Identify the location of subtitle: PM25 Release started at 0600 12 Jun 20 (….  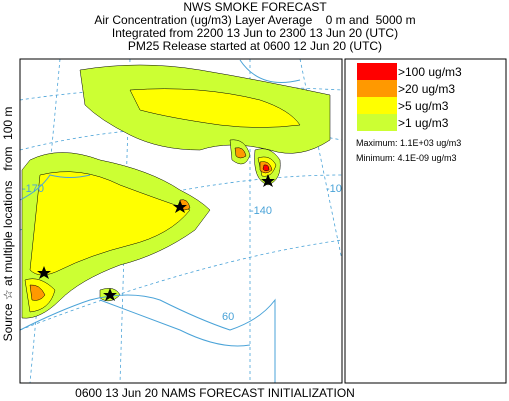
(255, 46).